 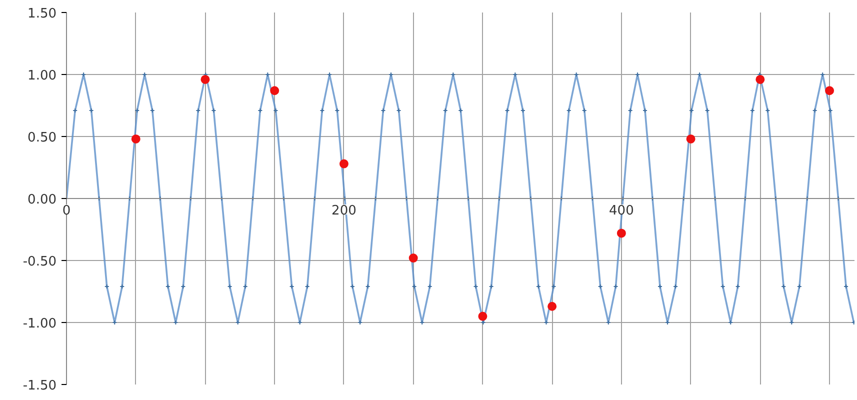 What do you see at coordinates (42, 76) in the screenshot?
I see `y-tick-label: 1.00` at bounding box center [42, 76].